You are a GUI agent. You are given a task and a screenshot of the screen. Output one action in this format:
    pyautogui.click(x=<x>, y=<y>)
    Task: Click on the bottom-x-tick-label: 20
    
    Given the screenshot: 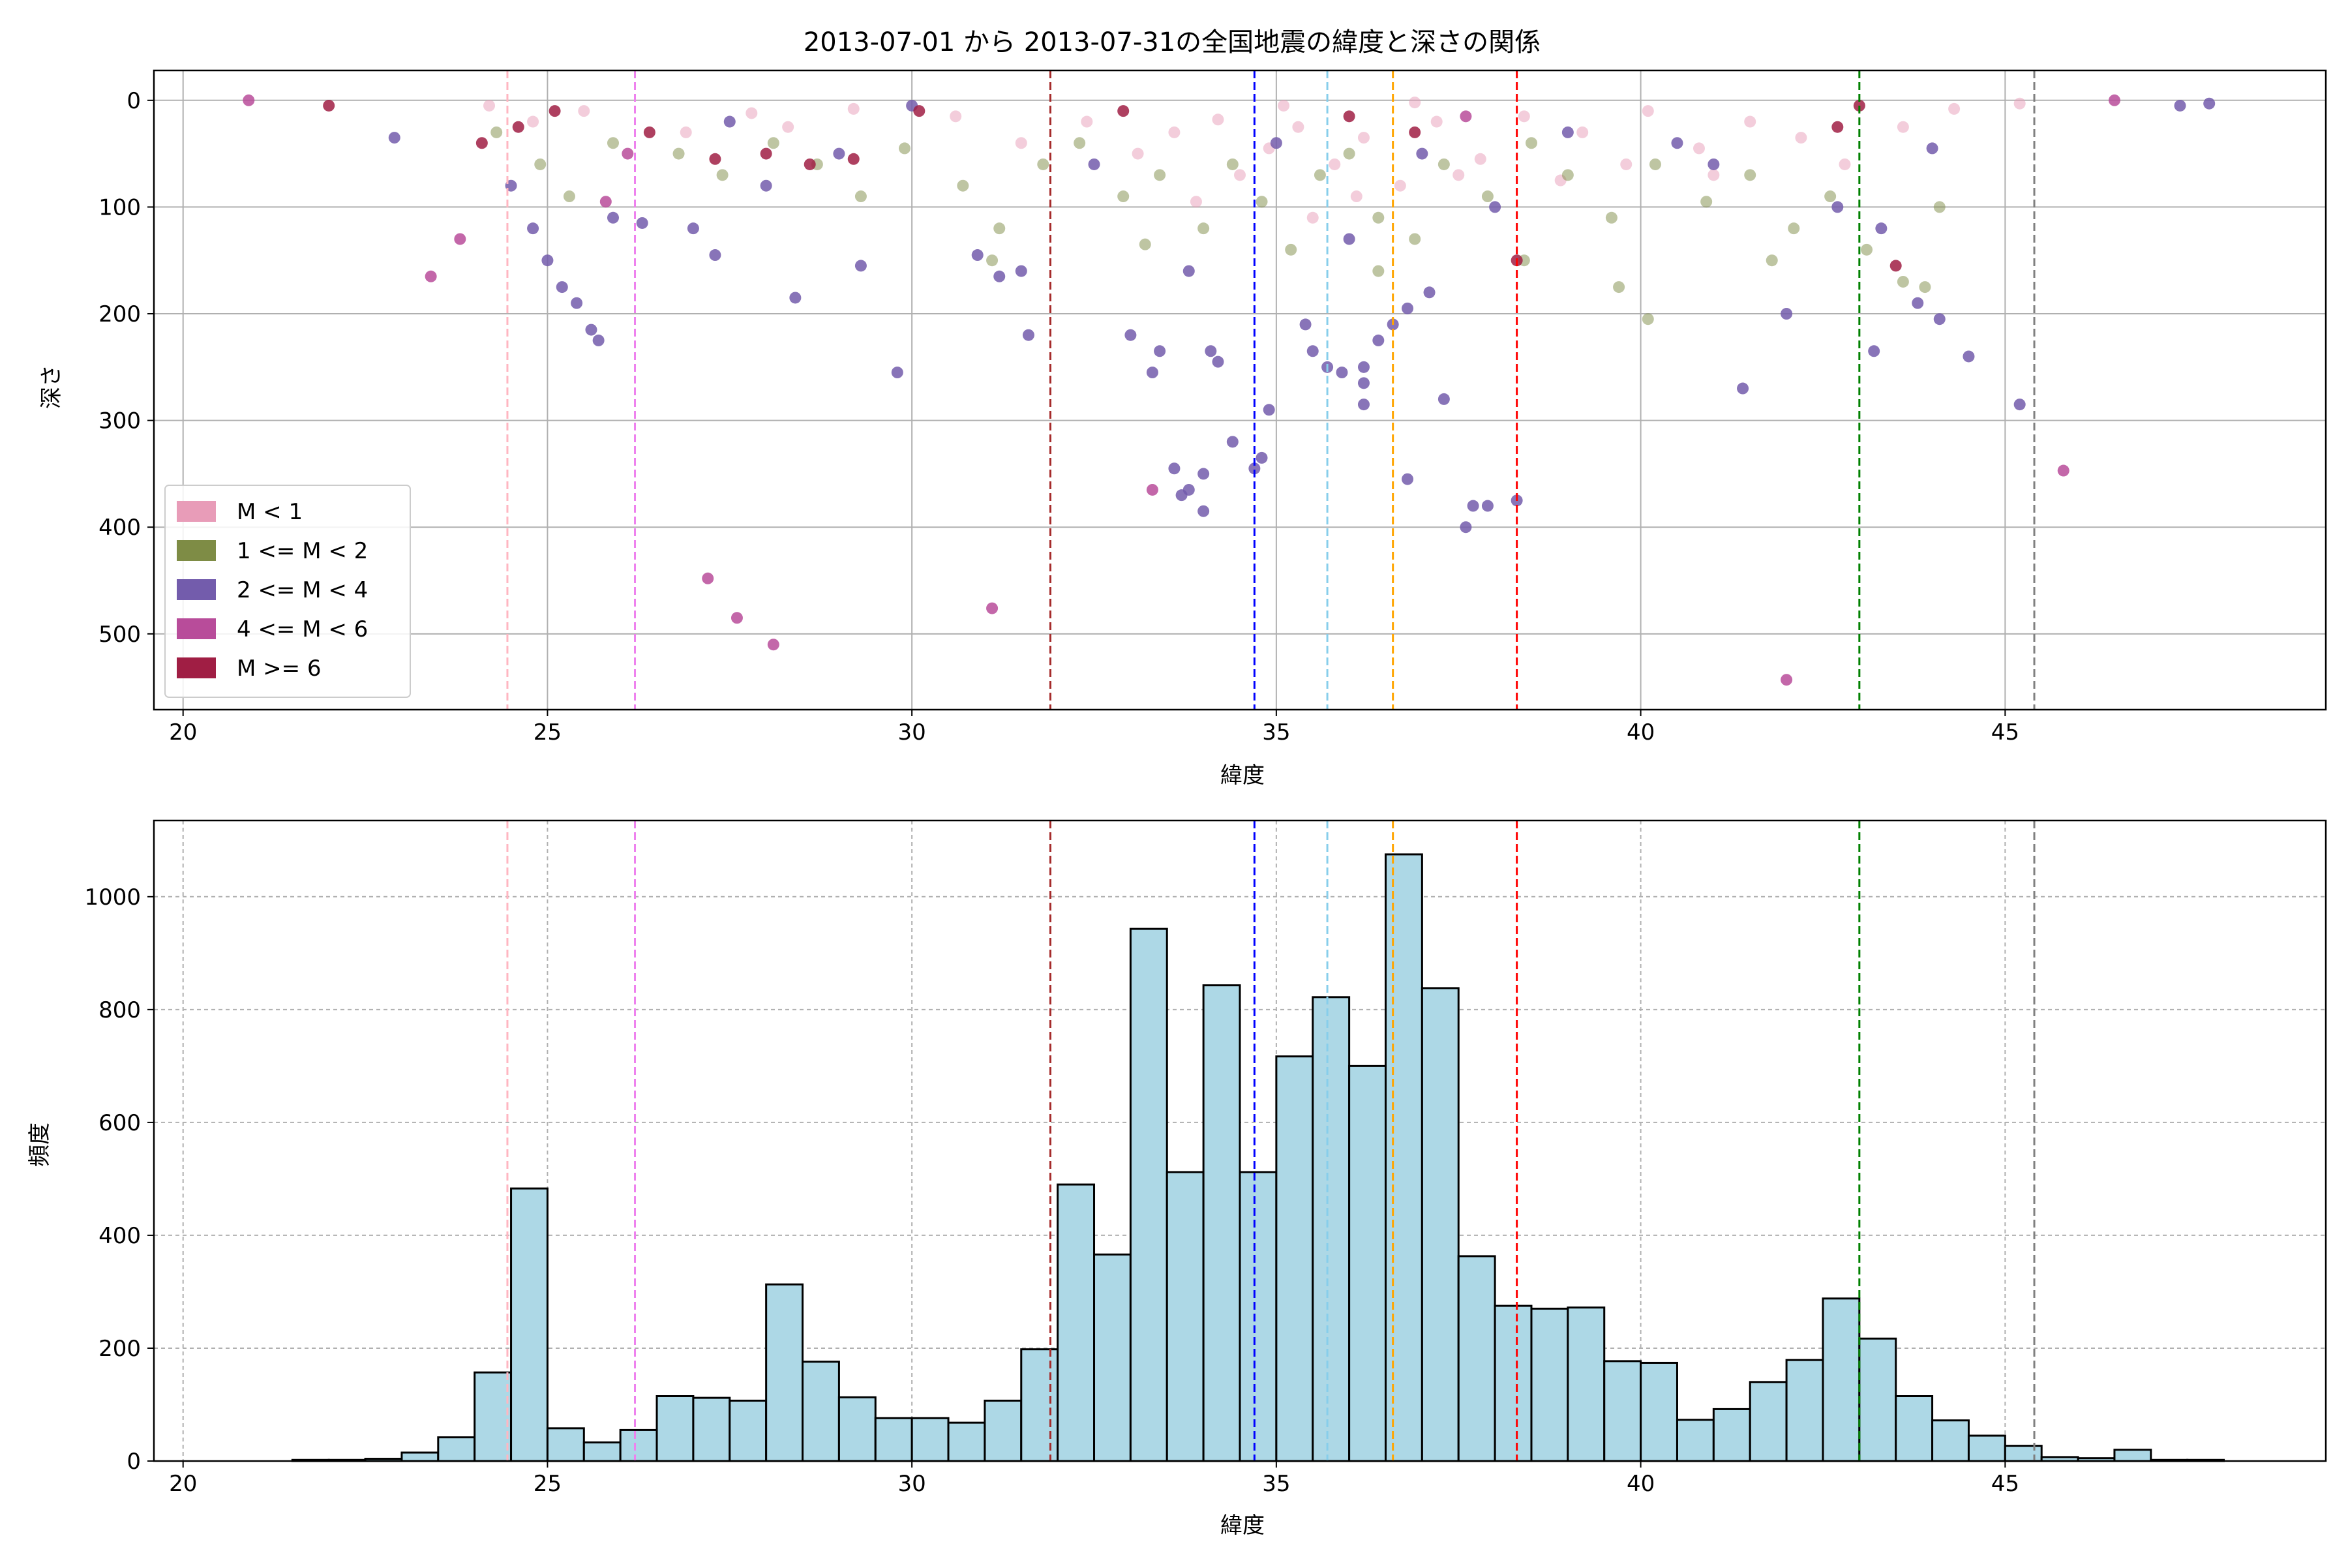 What is the action you would take?
    pyautogui.click(x=183, y=1484)
    